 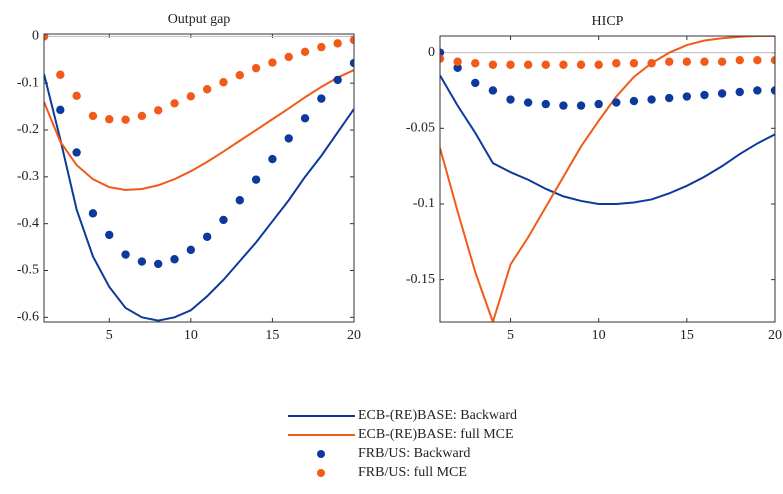 I want to click on y-tick-label: -0.15, so click(x=420, y=279).